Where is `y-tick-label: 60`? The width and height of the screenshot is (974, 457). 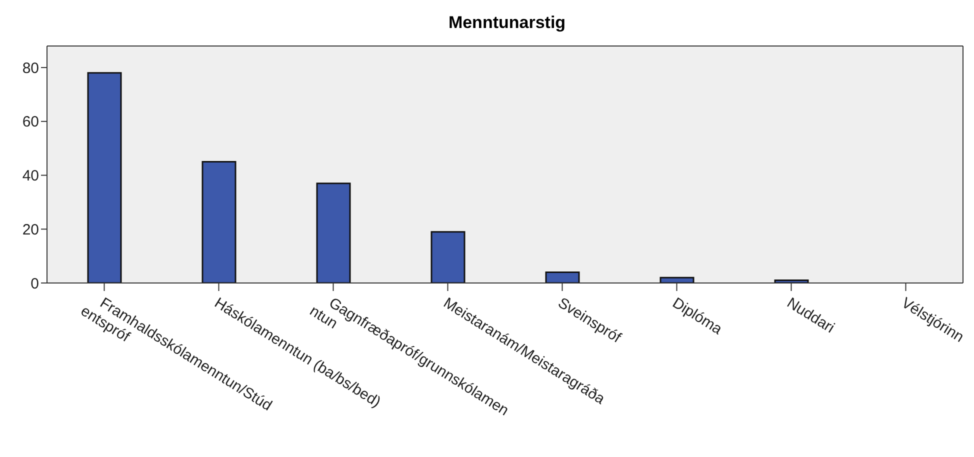
y-tick-label: 60 is located at coordinates (30, 122).